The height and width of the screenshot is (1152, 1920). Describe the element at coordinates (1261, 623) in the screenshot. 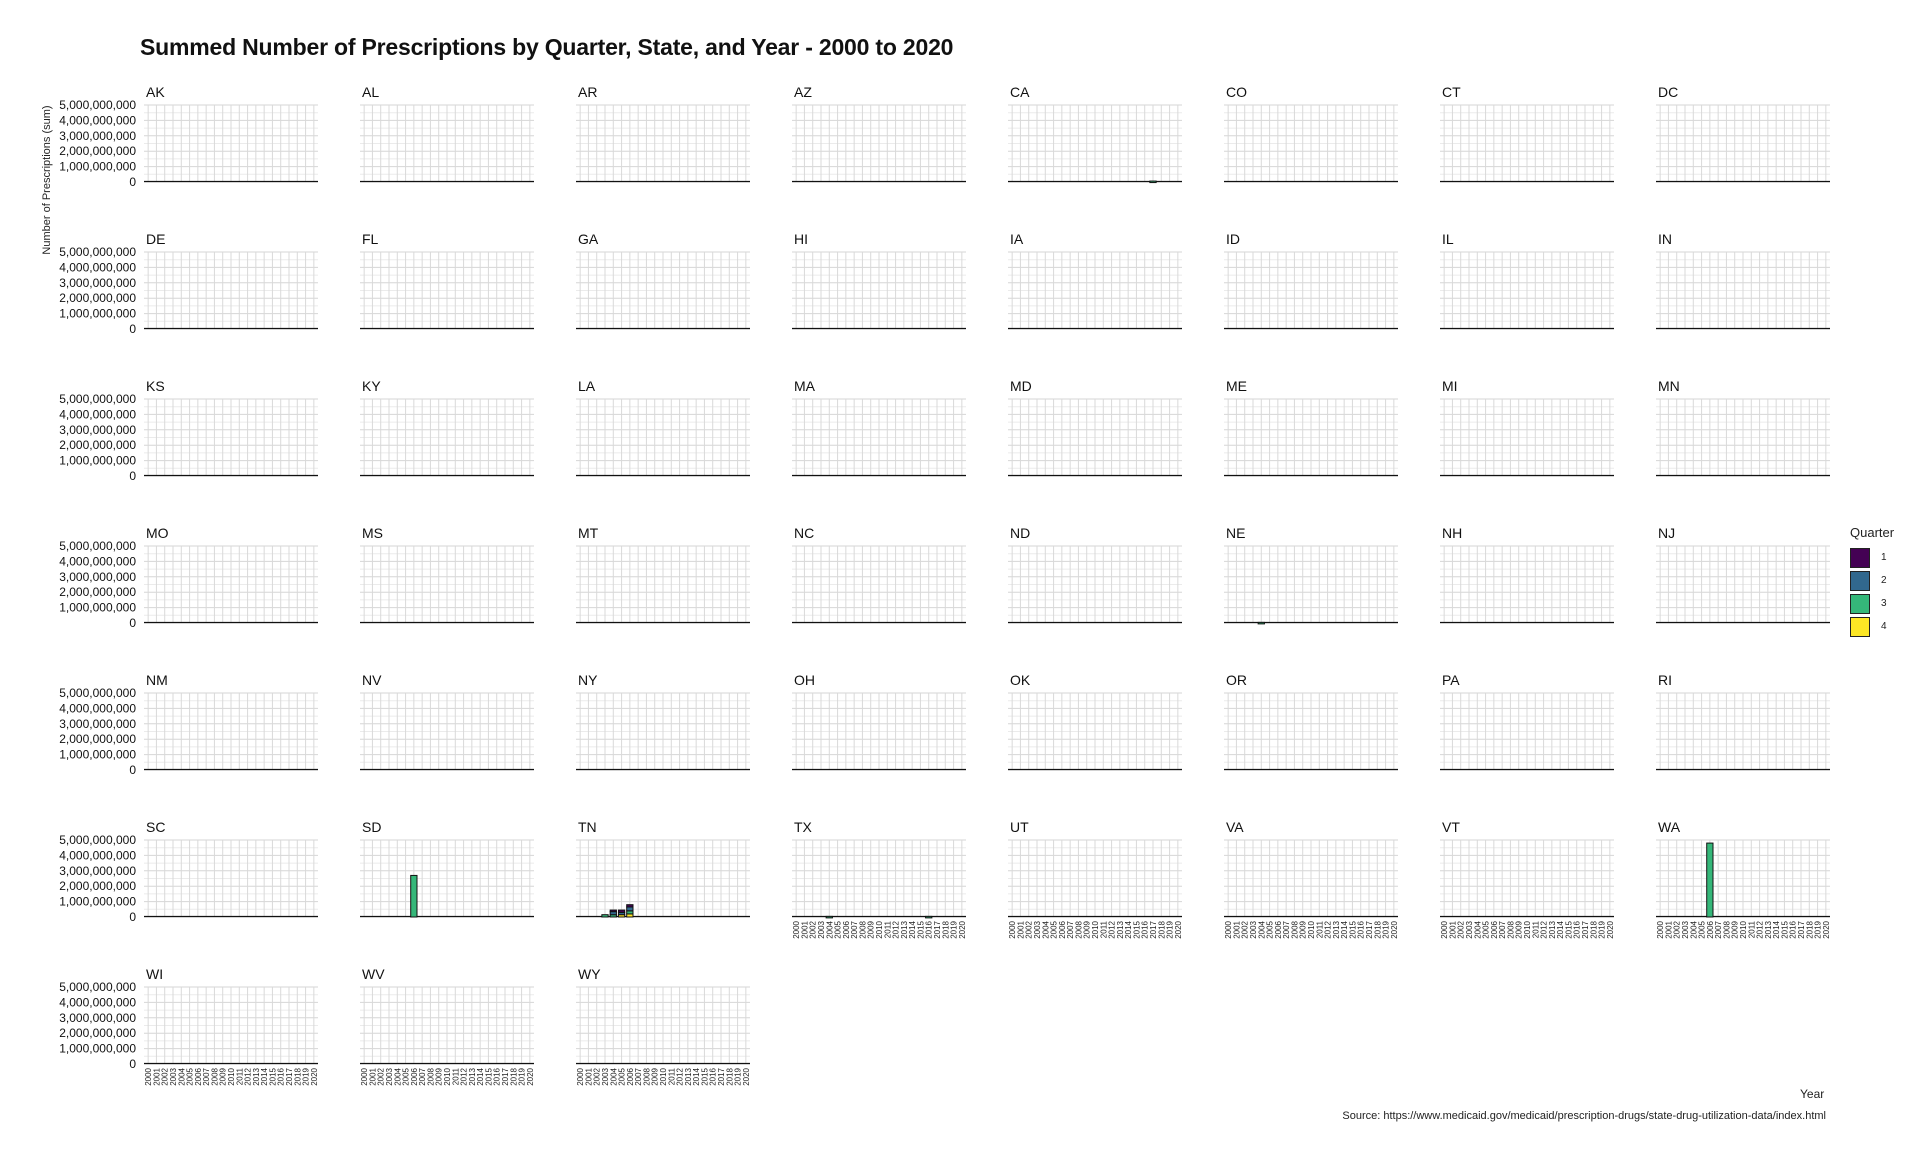

I see `bar-ne-2004-q3` at that location.